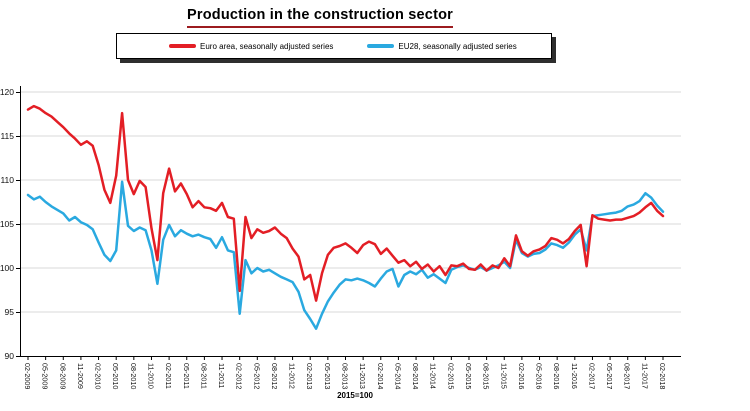  I want to click on x-tick-label: 02-2010, so click(98, 376).